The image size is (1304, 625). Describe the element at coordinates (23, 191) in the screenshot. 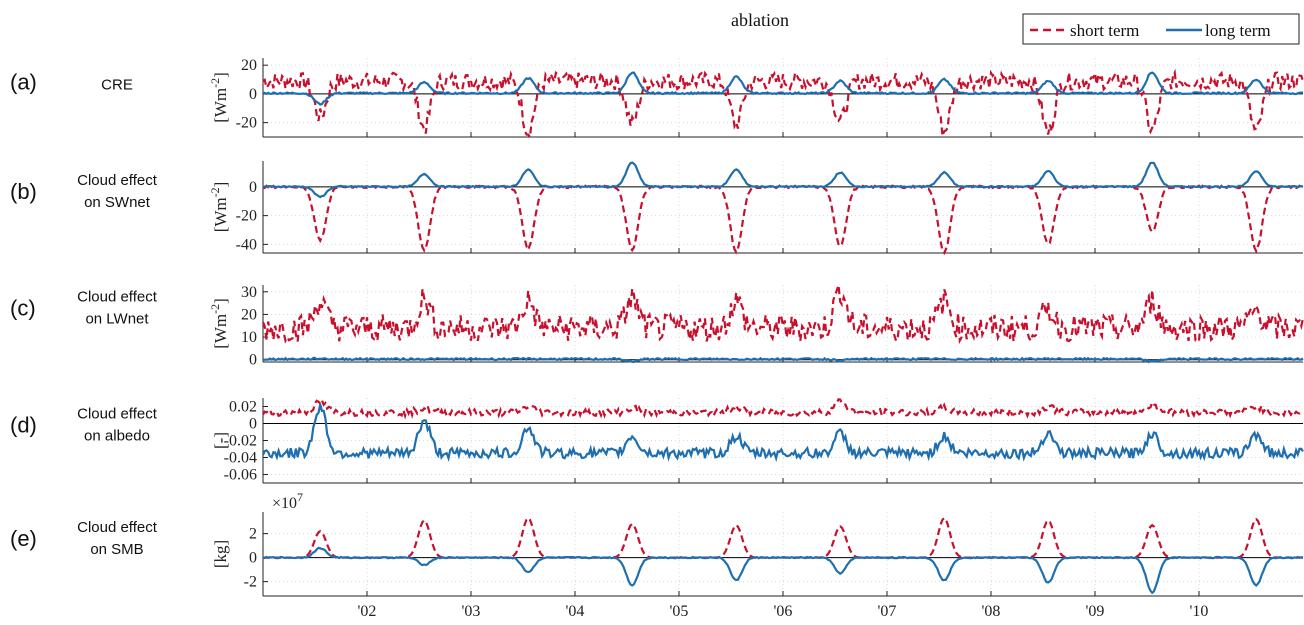

I see `panel-letter: (b)` at that location.